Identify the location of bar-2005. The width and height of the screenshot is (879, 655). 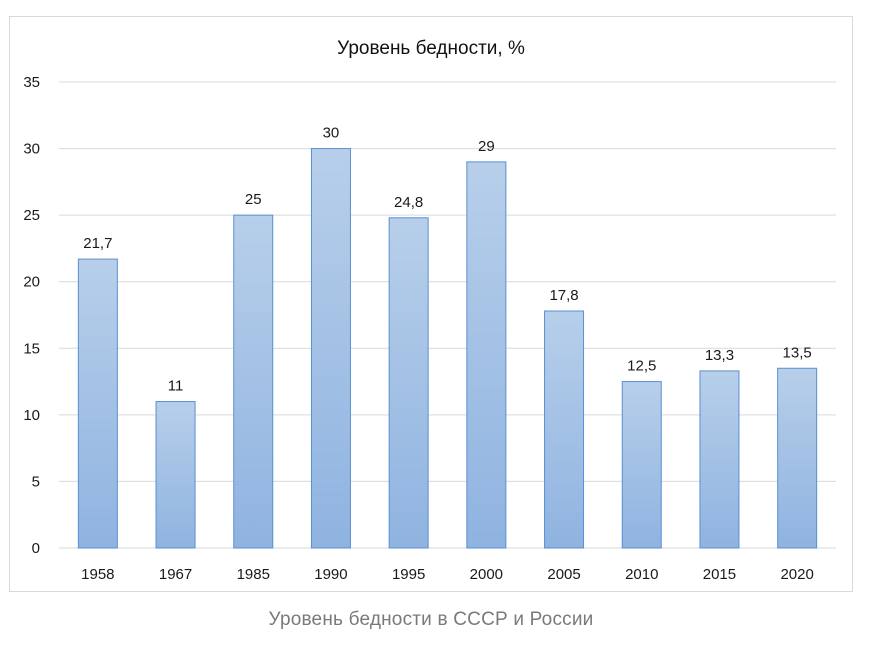
(564, 429).